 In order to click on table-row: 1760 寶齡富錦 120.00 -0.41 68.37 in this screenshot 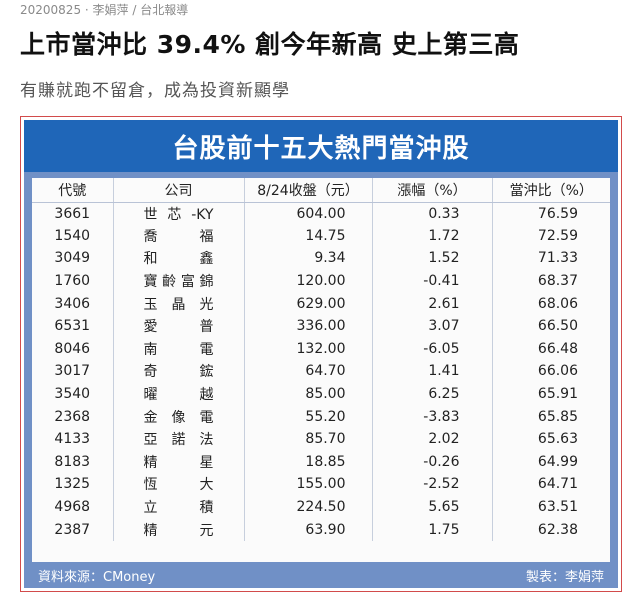, I will do `click(321, 281)`.